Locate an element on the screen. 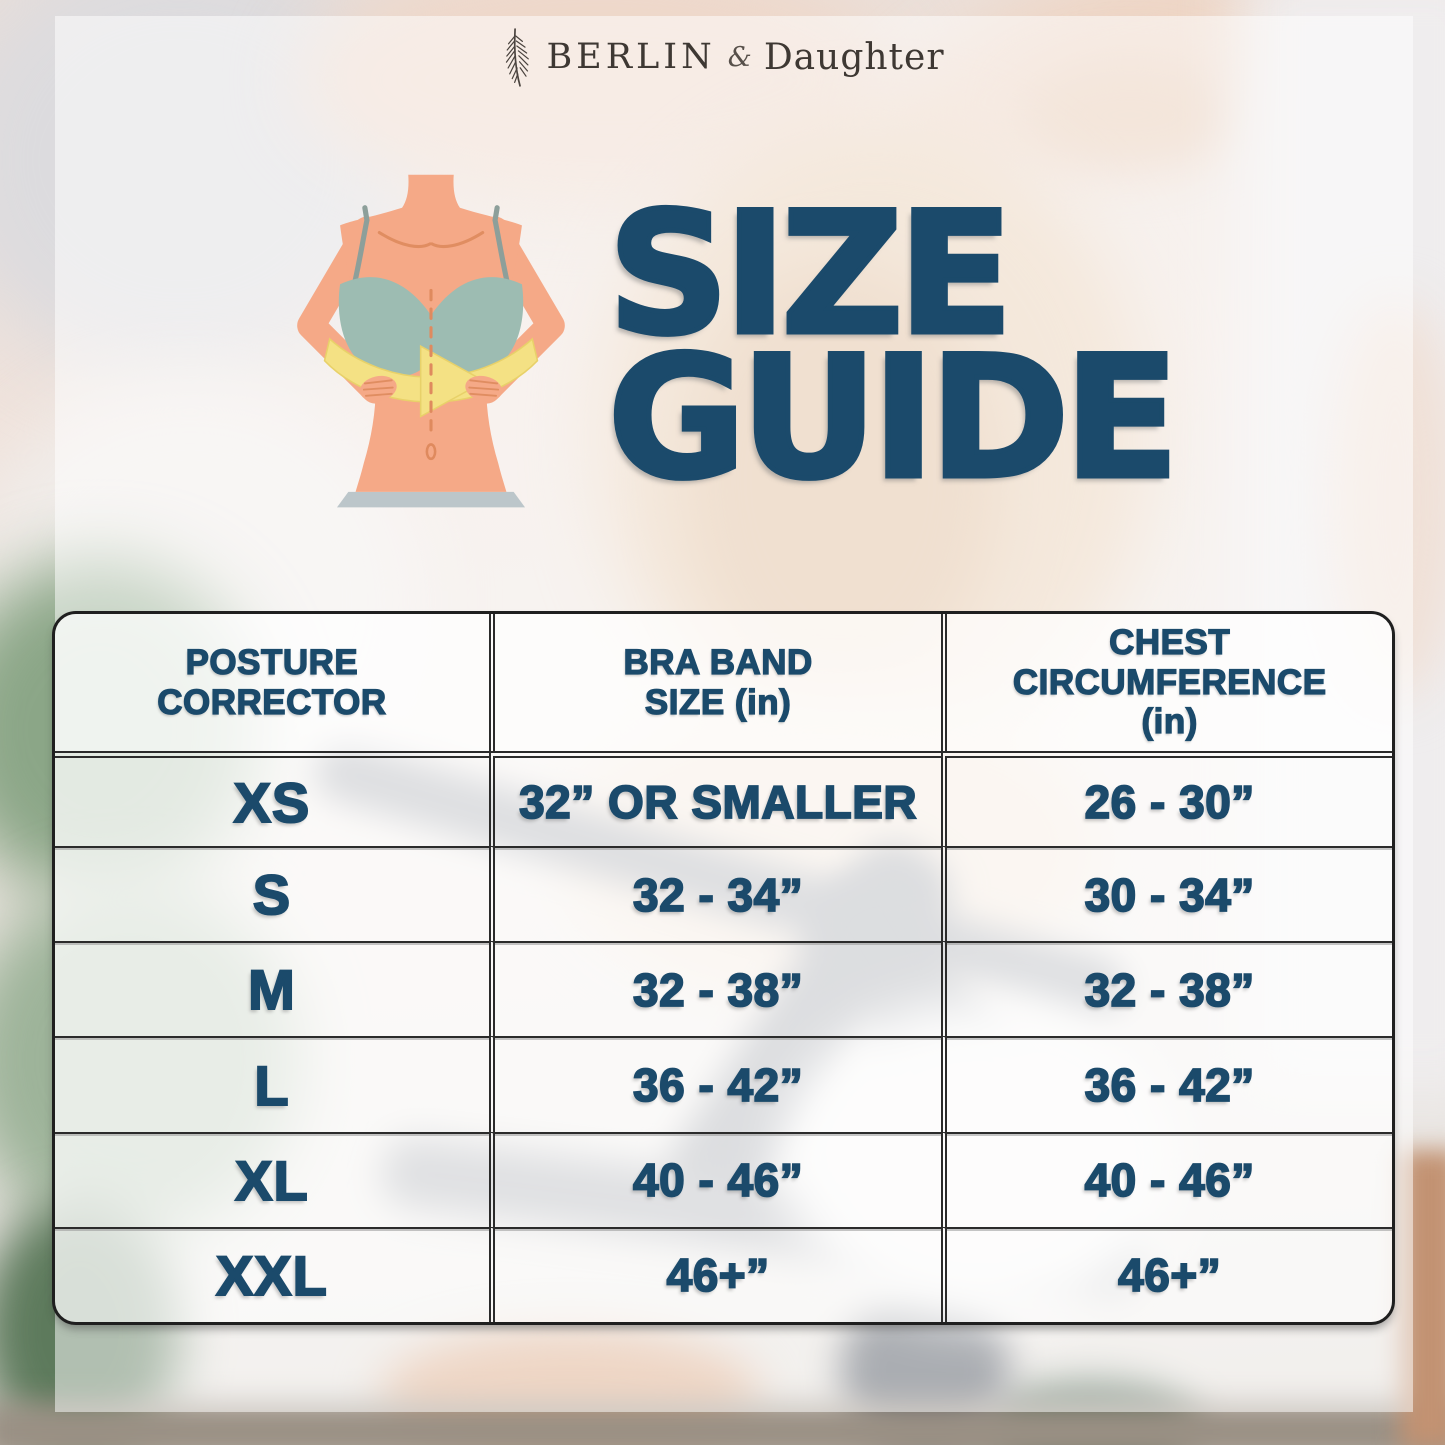 The image size is (1445, 1445). row-s-bra-band-cell: 32 - 34” is located at coordinates (715, 894).